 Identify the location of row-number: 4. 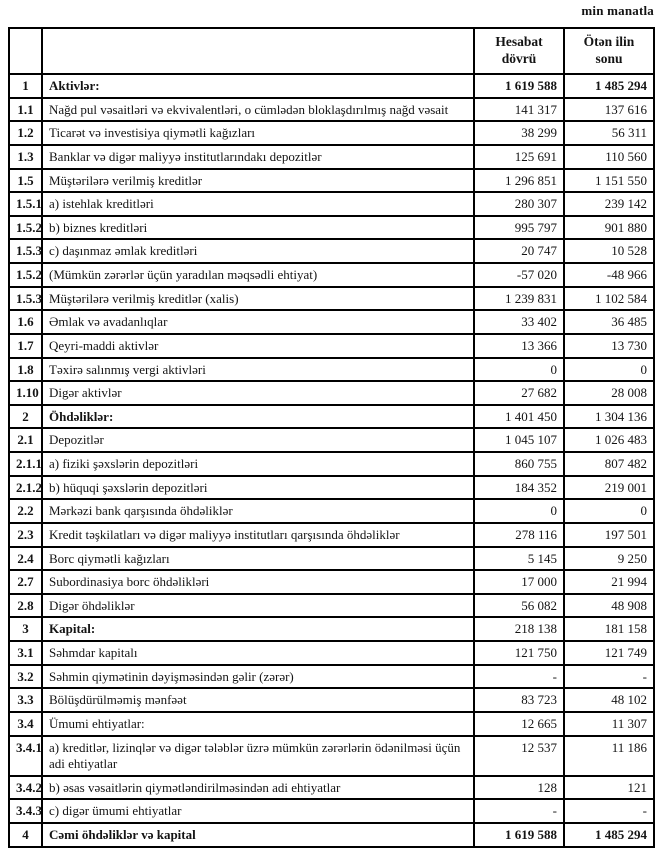
(25, 835).